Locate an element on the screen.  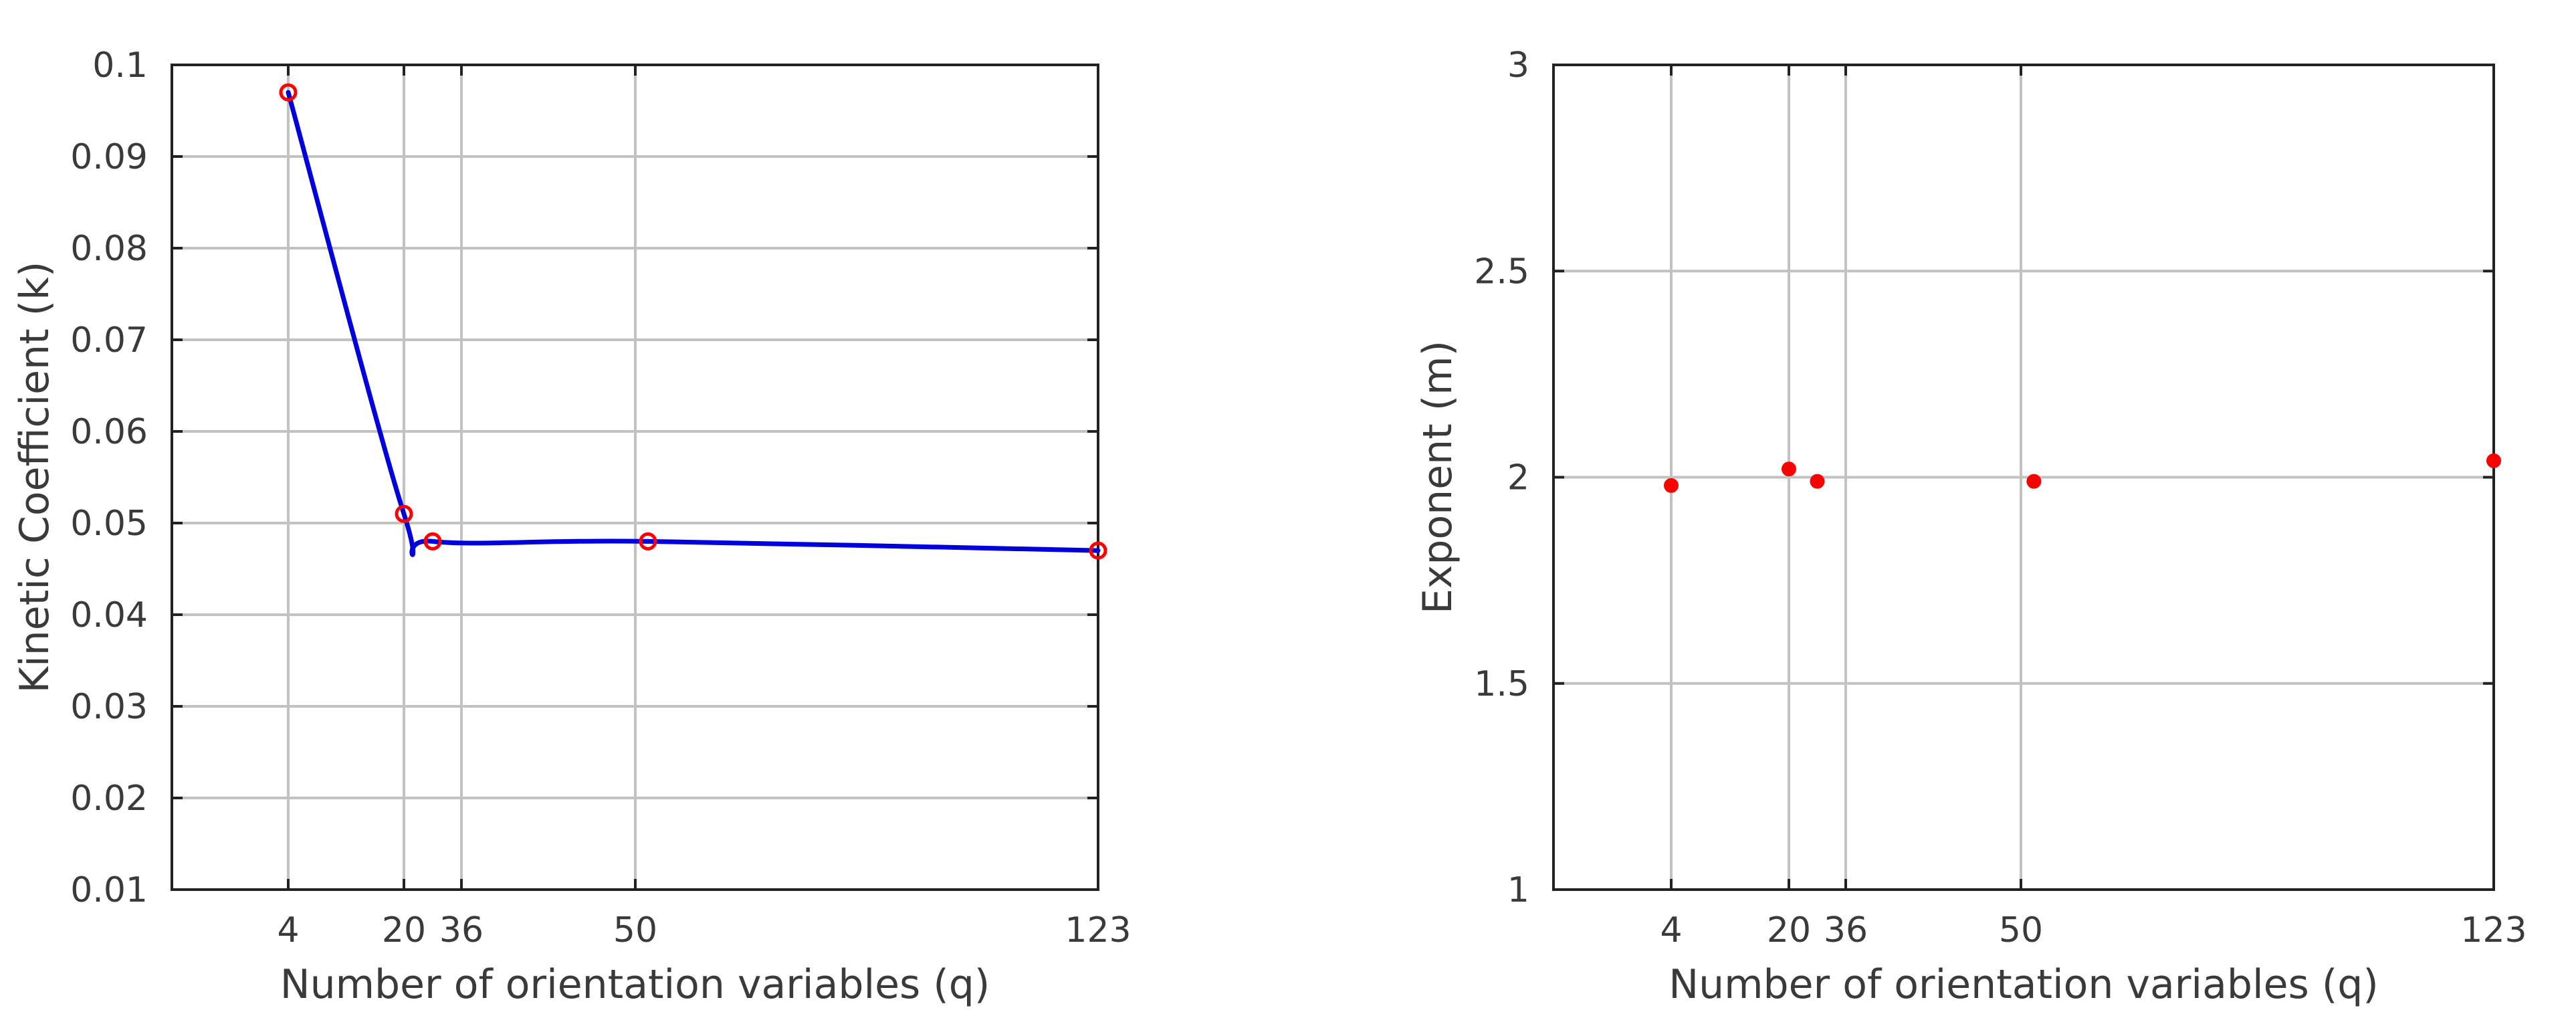
y-tick-label: 0.04 is located at coordinates (109, 615).